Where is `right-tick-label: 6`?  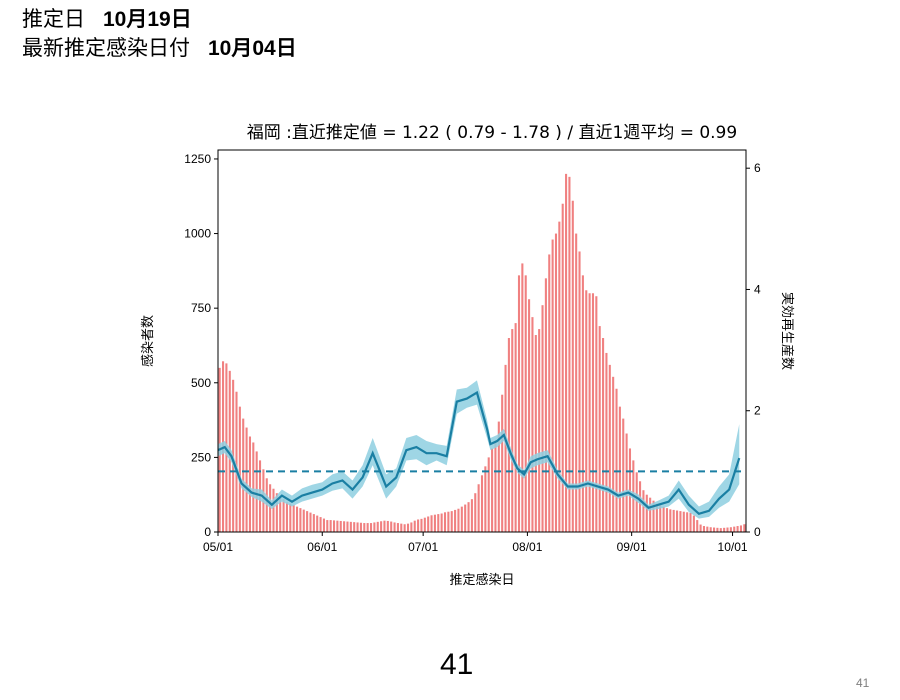
right-tick-label: 6 is located at coordinates (757, 168).